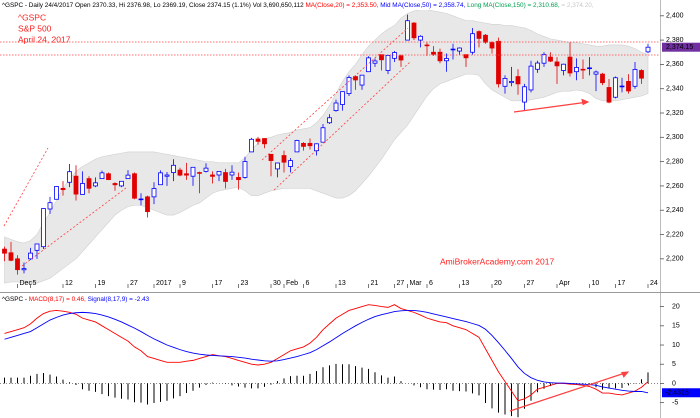  What do you see at coordinates (676, 306) in the screenshot?
I see `y-tick-label: 20` at bounding box center [676, 306].